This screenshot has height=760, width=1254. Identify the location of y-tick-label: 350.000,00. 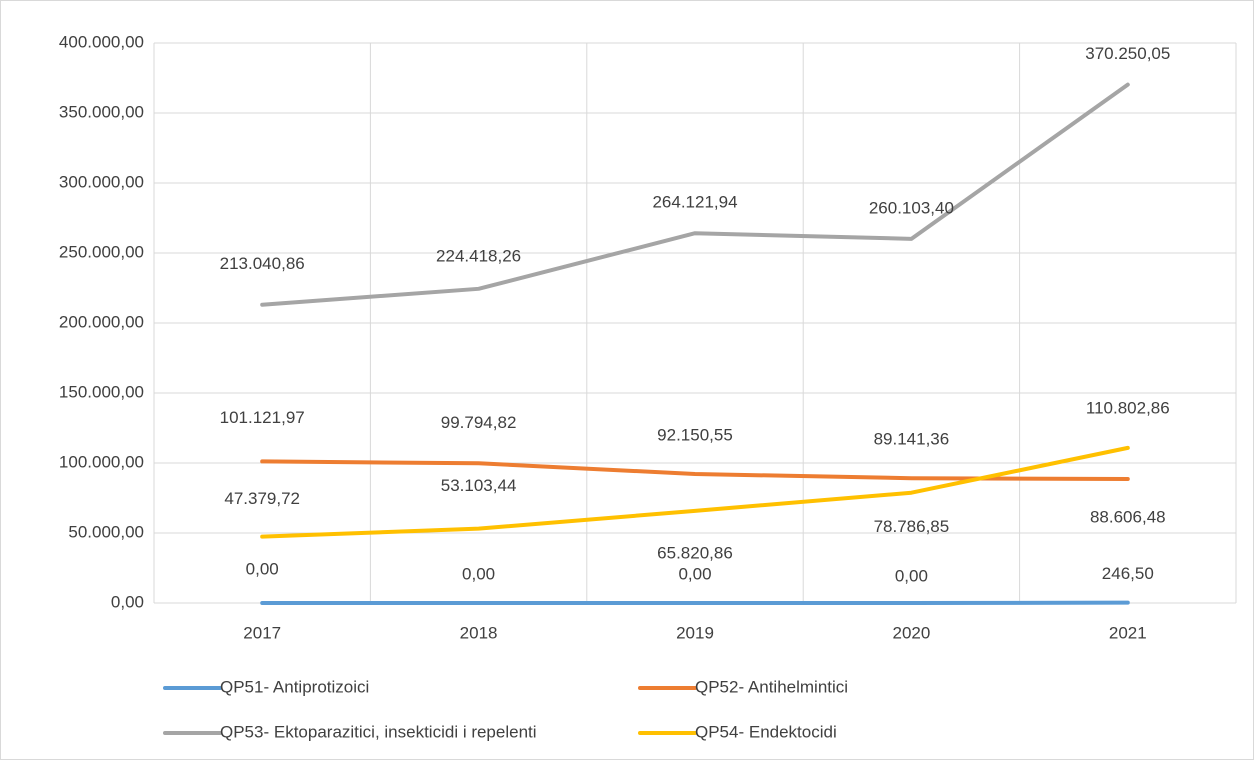
(101, 111).